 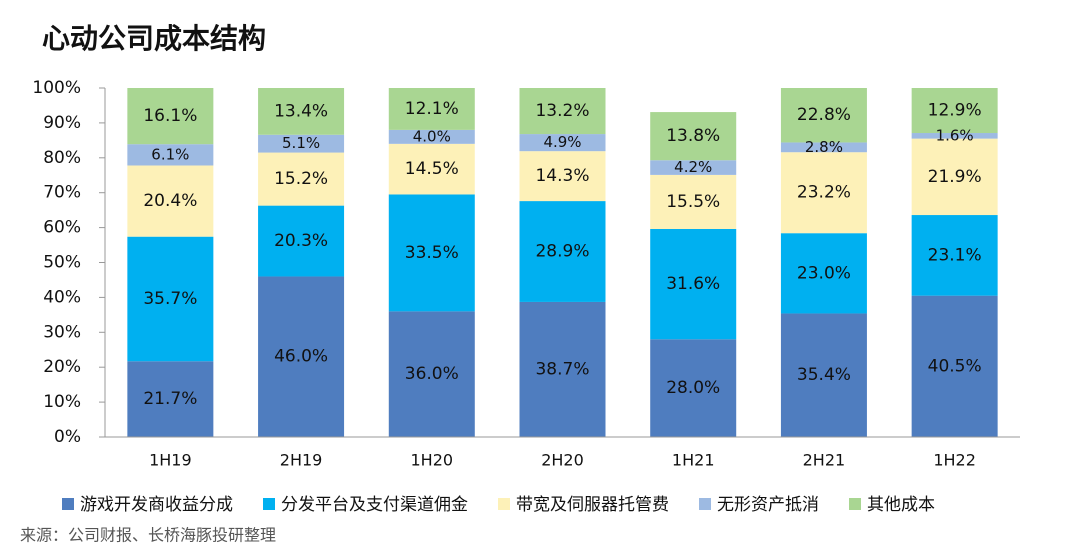 I want to click on value-label: 38.7%, so click(x=562, y=369).